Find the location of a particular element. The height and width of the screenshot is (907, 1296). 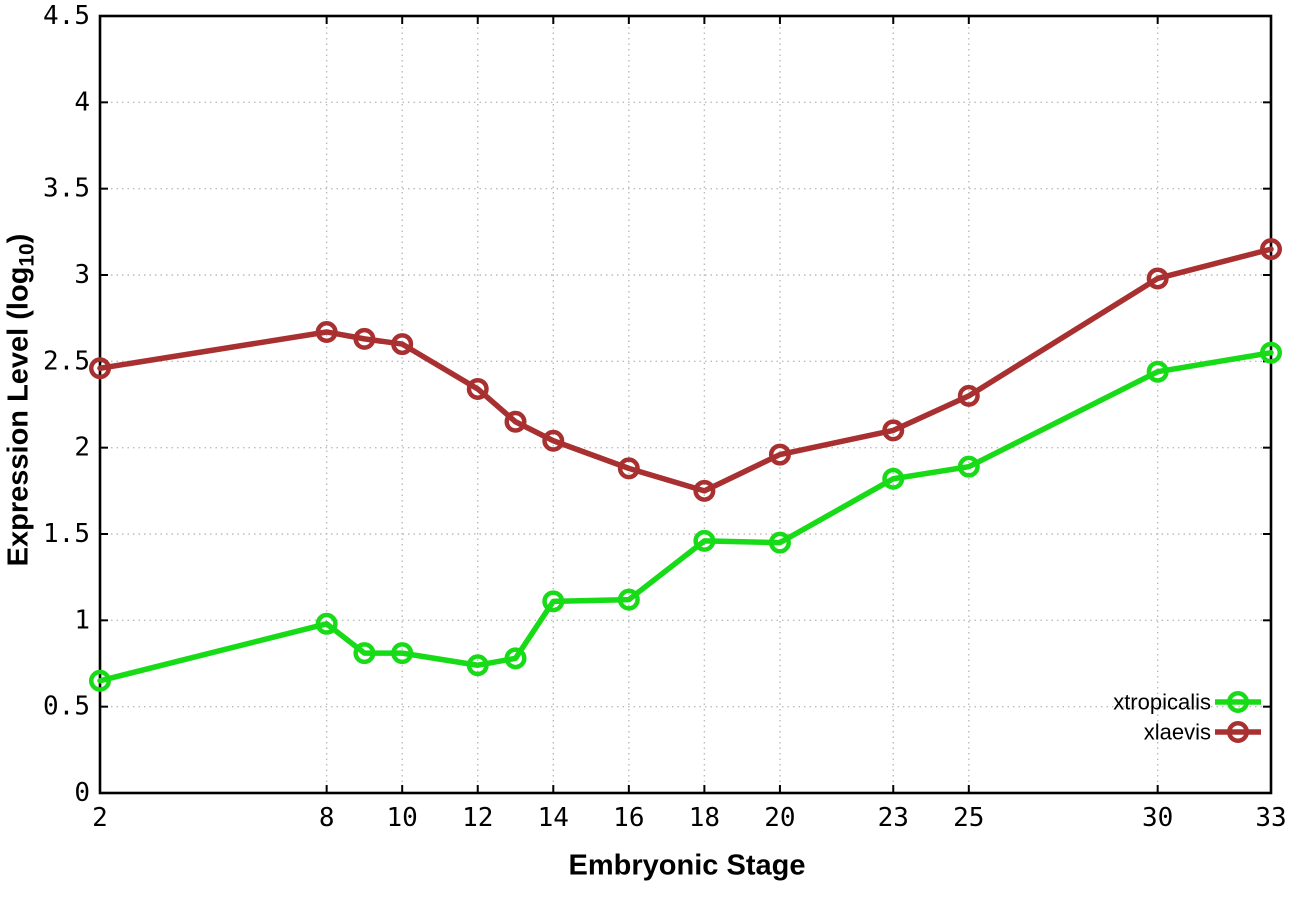

y-tick-label: 1.5 is located at coordinates (66, 534).